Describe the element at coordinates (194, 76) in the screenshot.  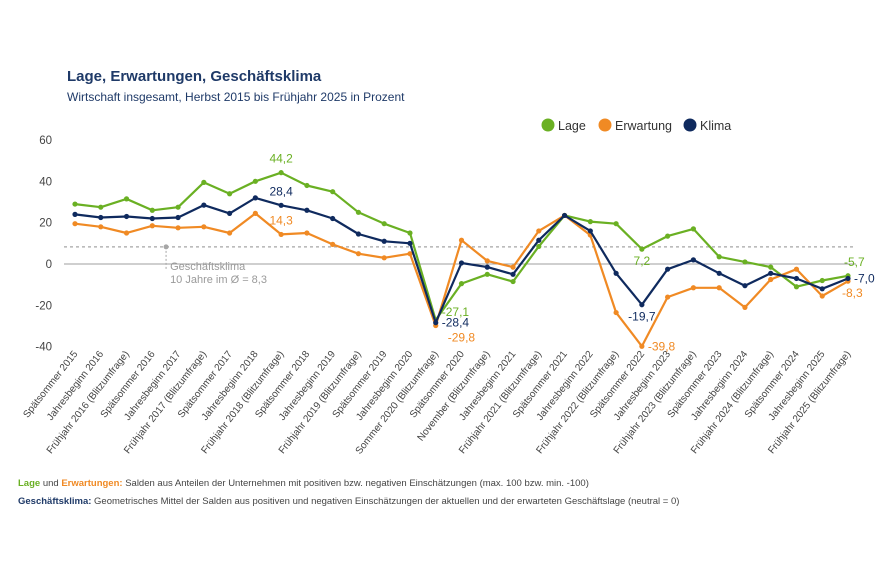
I see `chart-title: Lage, Erwartungen, Geschäftsklima` at that location.